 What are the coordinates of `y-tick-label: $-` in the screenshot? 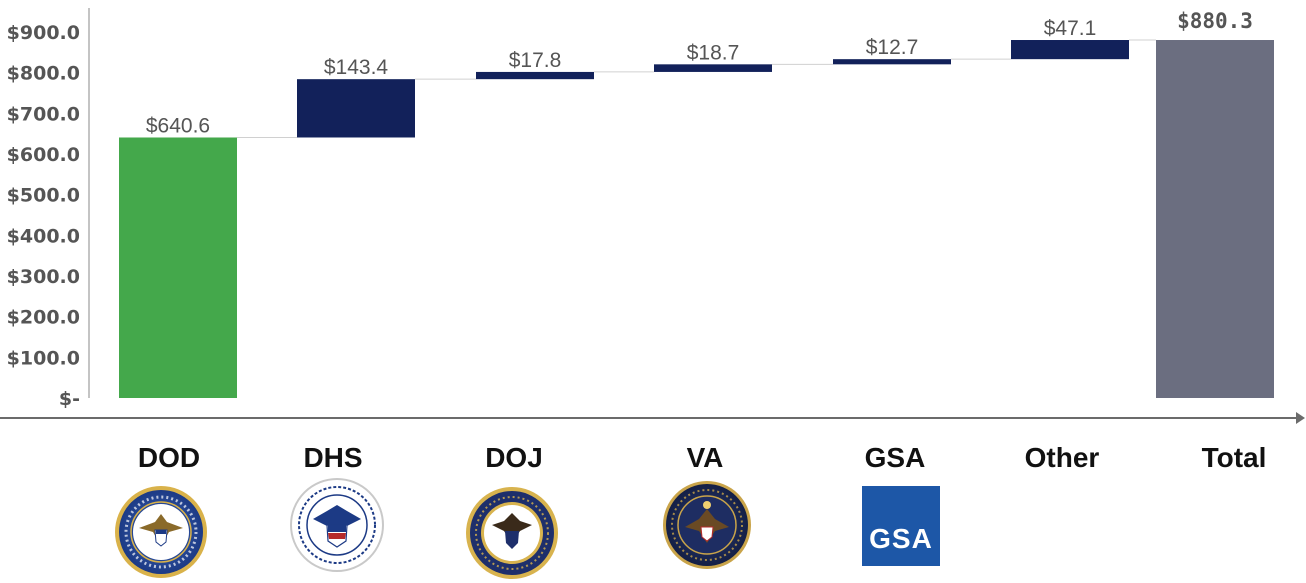 It's located at (69, 399).